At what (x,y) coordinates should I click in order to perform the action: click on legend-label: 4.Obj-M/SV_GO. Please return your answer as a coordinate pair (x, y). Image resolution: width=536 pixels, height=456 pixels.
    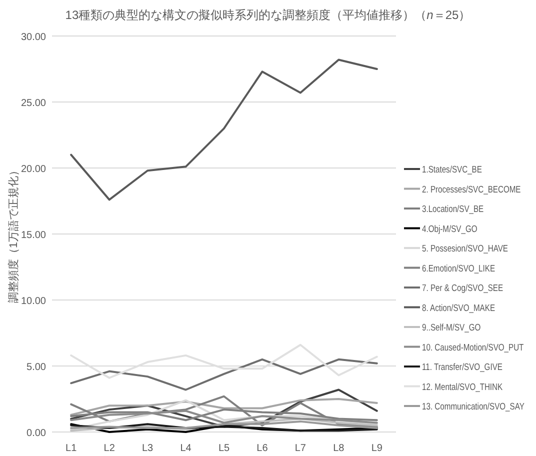
    Looking at the image, I should click on (450, 228).